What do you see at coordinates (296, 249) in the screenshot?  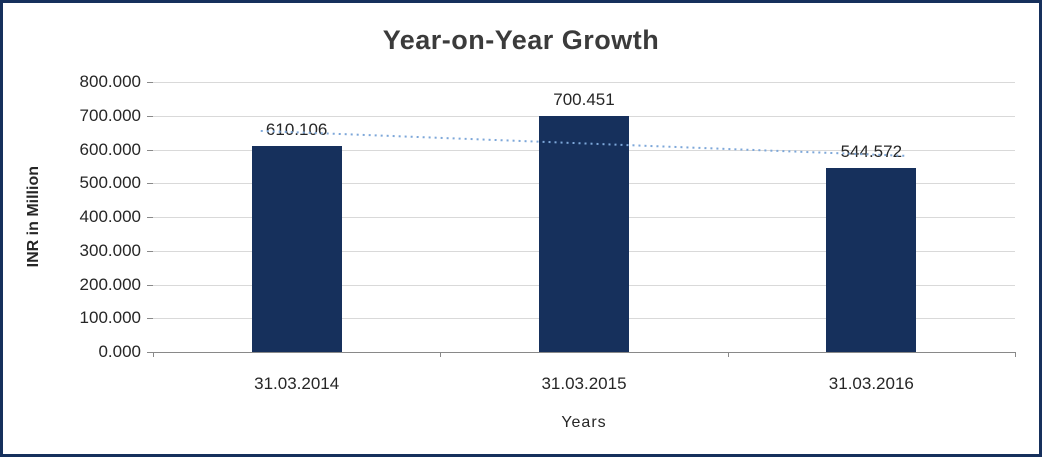 I see `bar-31.03.2014` at bounding box center [296, 249].